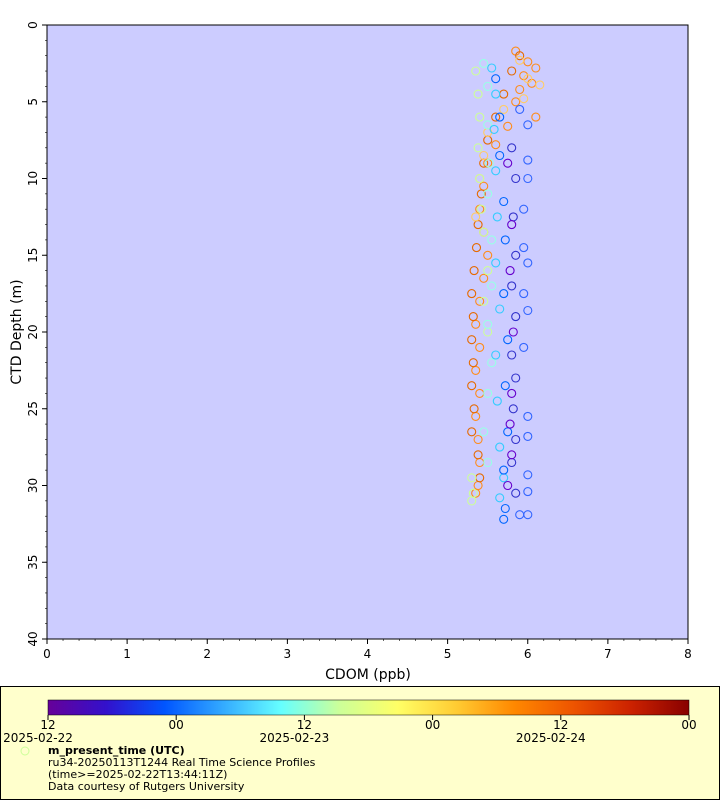  What do you see at coordinates (33, 255) in the screenshot?
I see `y-tick-label: 15` at bounding box center [33, 255].